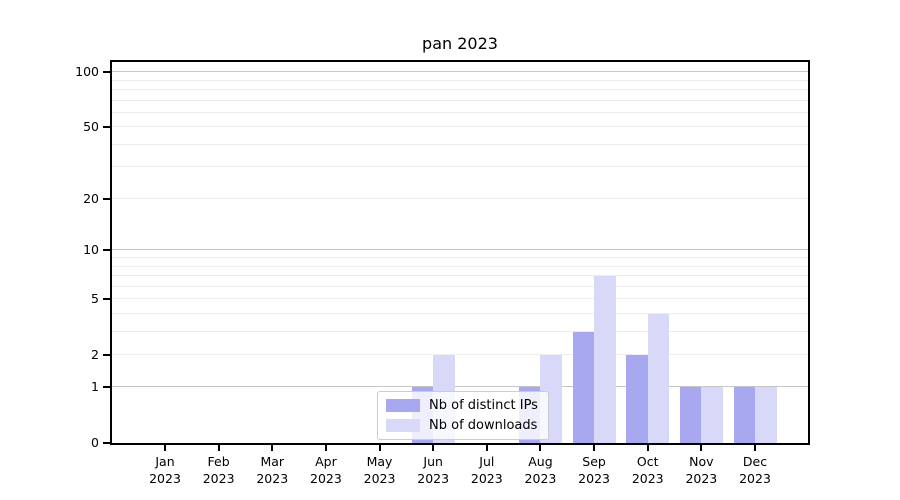  What do you see at coordinates (483, 405) in the screenshot?
I see `legend-label-distinct-ips: Nb of distinct IPs` at bounding box center [483, 405].